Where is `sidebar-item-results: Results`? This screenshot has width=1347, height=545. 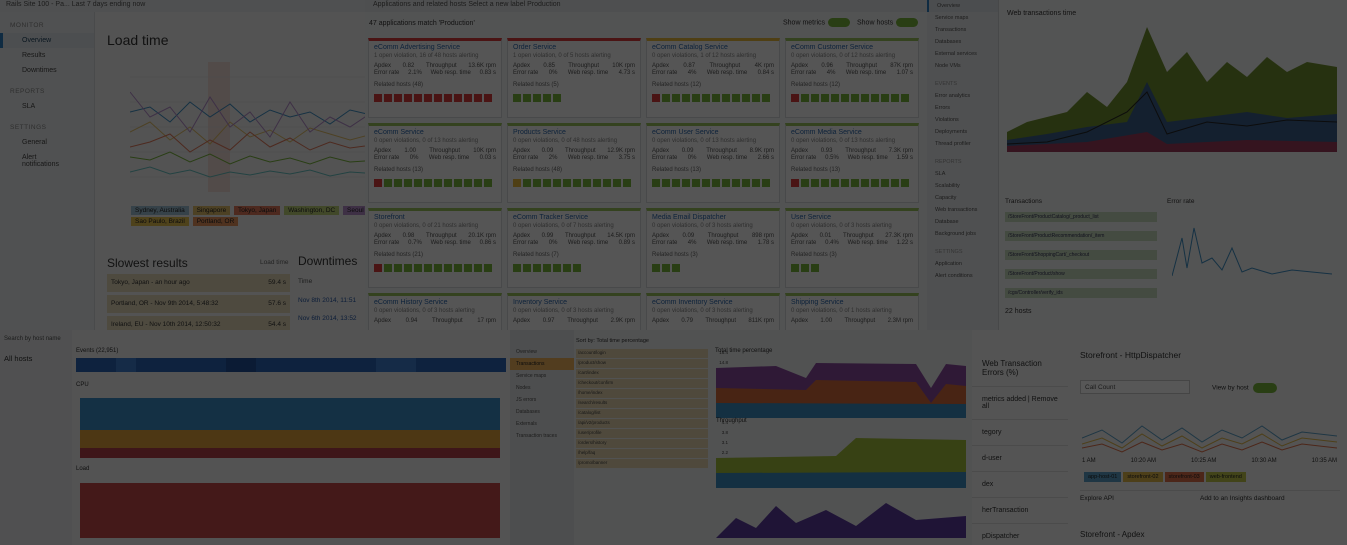 sidebar-item-results: Results is located at coordinates (34, 55).